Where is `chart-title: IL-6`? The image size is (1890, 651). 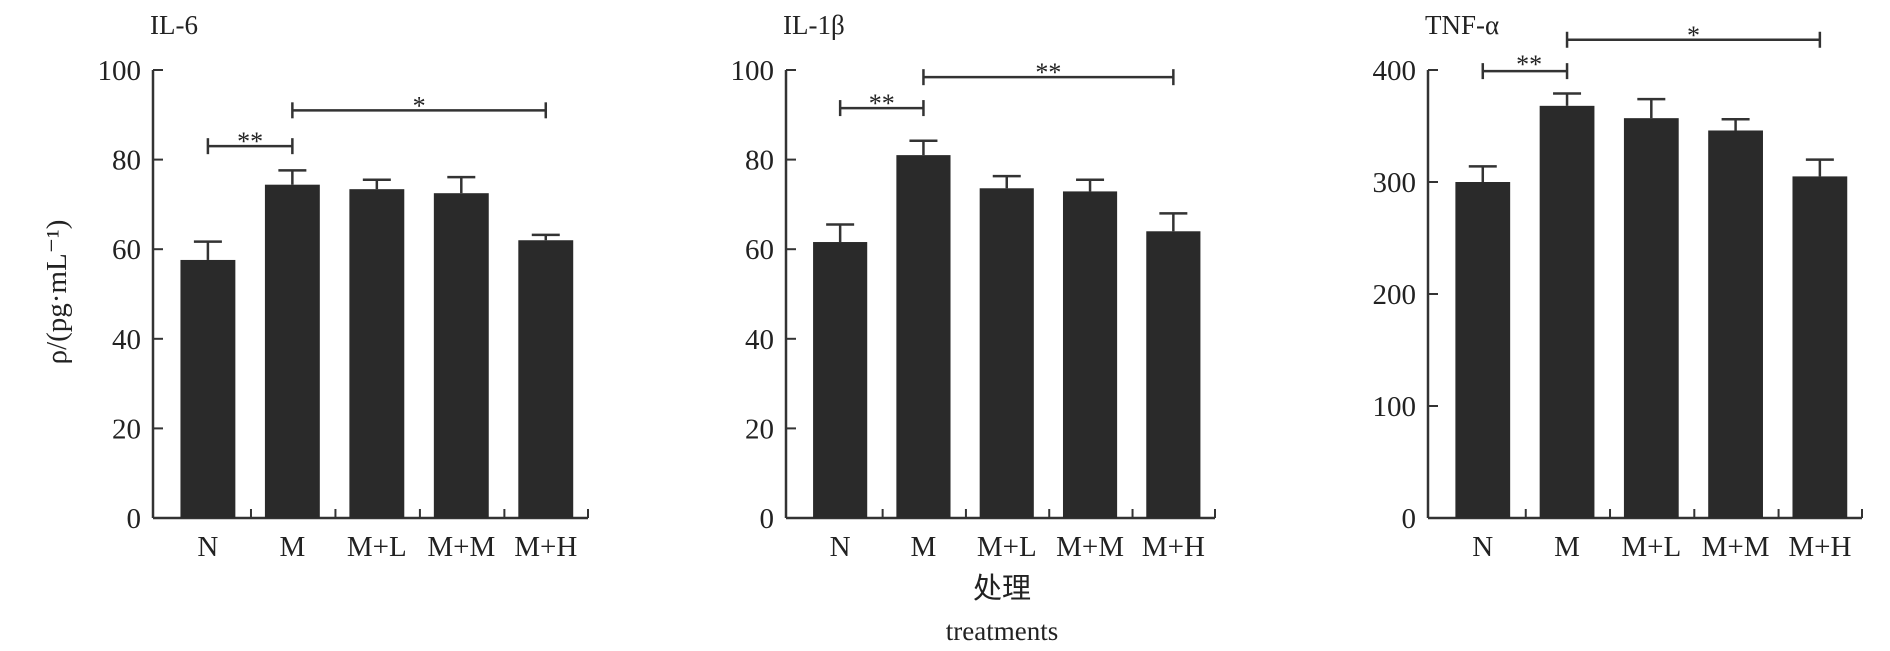 chart-title: IL-6 is located at coordinates (174, 25).